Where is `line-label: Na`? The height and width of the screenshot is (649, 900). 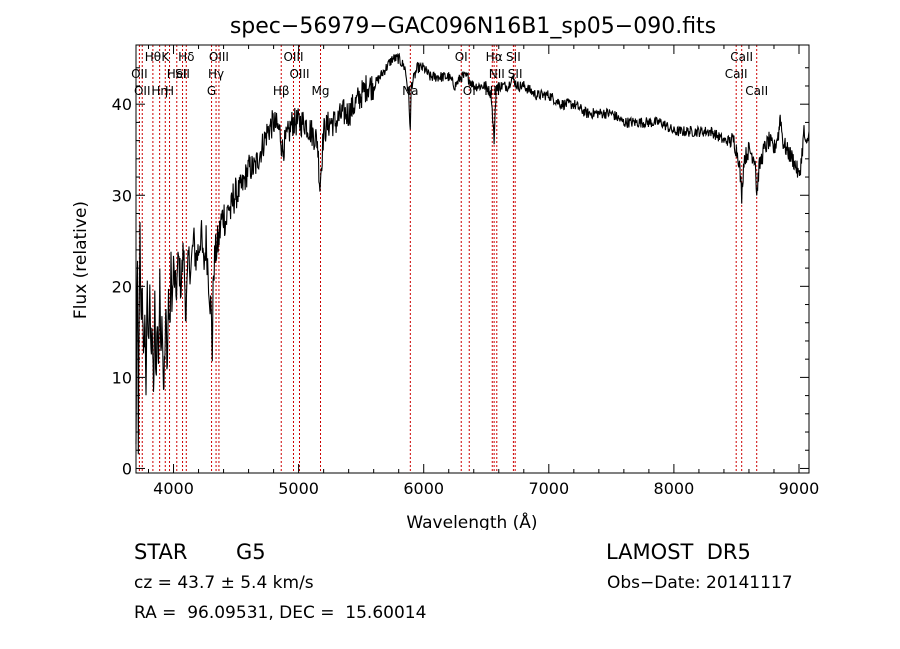 line-label: Na is located at coordinates (410, 91).